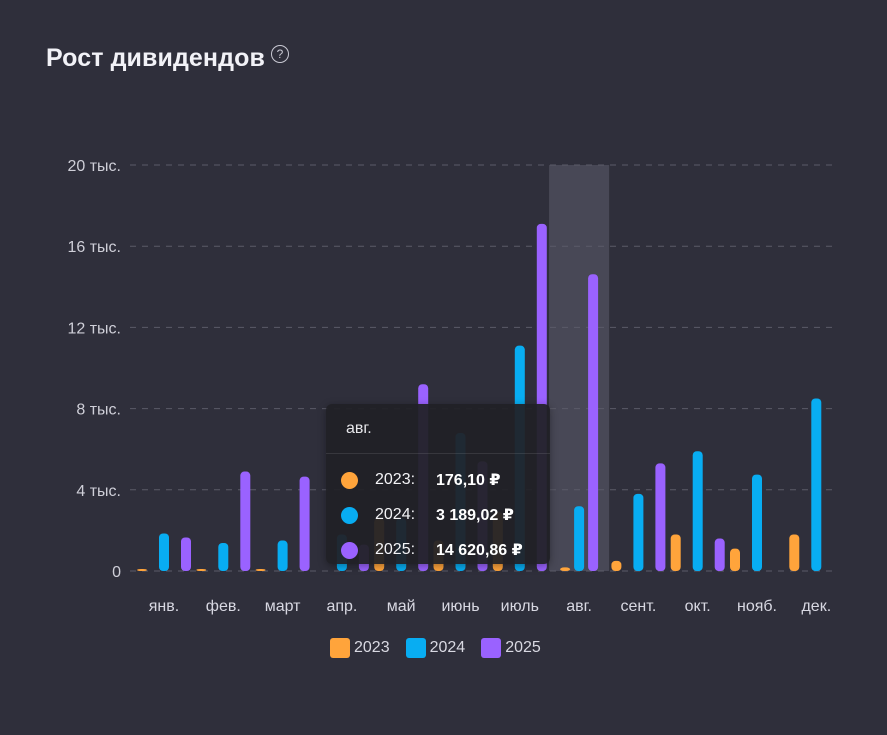 The image size is (887, 735). What do you see at coordinates (491, 648) in the screenshot?
I see `legend-swatch-2025` at bounding box center [491, 648].